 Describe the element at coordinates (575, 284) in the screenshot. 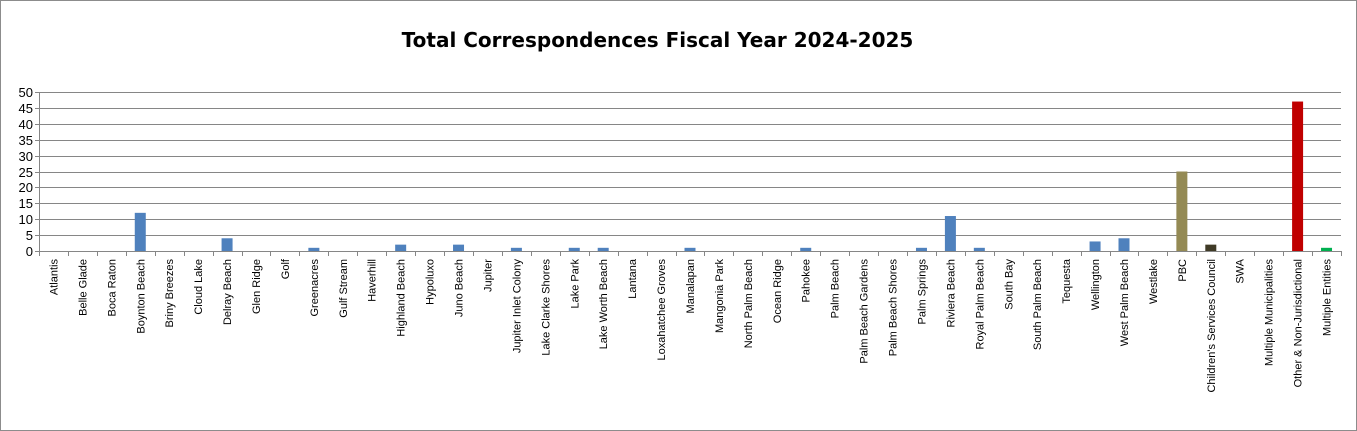

I see `x-category-label: Lake Park` at that location.